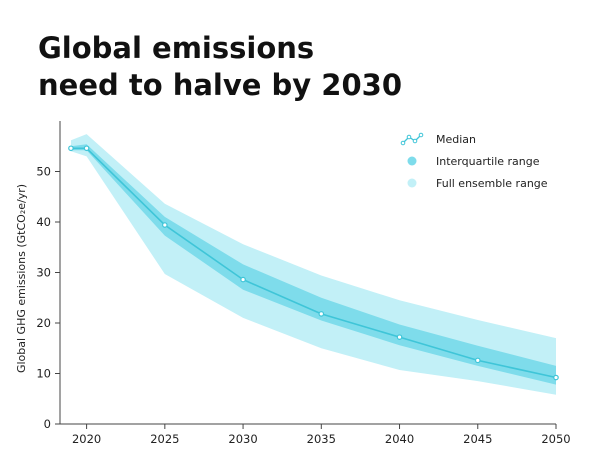 The image size is (600, 450). I want to click on y-tick-label: 40, so click(43, 222).